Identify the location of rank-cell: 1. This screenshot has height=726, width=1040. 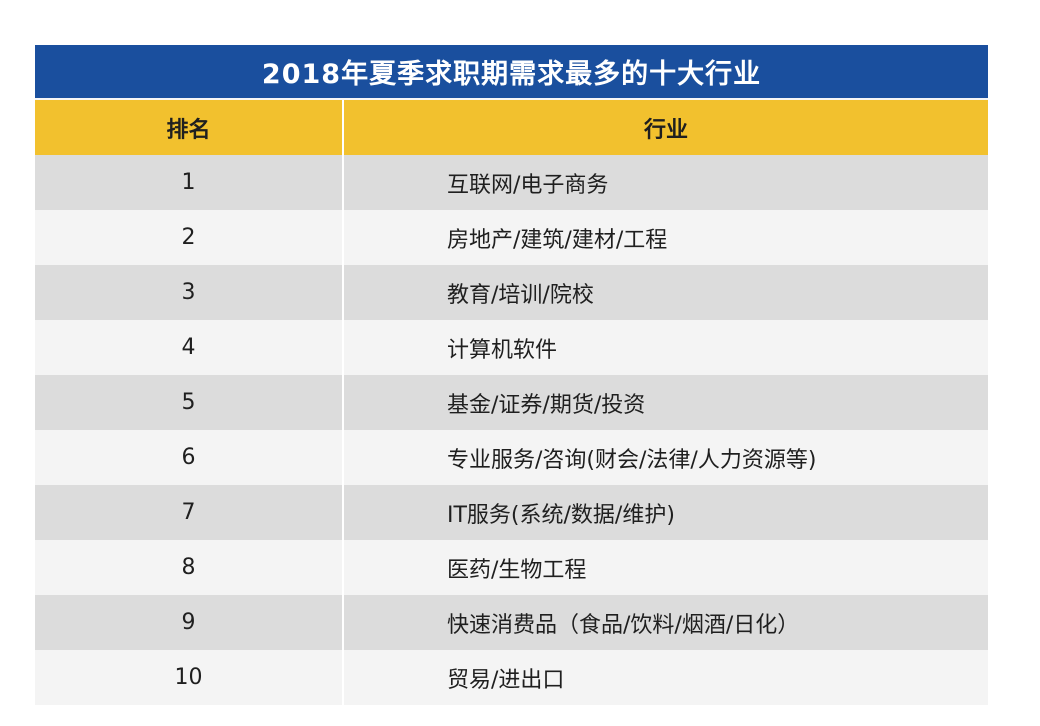
(189, 182).